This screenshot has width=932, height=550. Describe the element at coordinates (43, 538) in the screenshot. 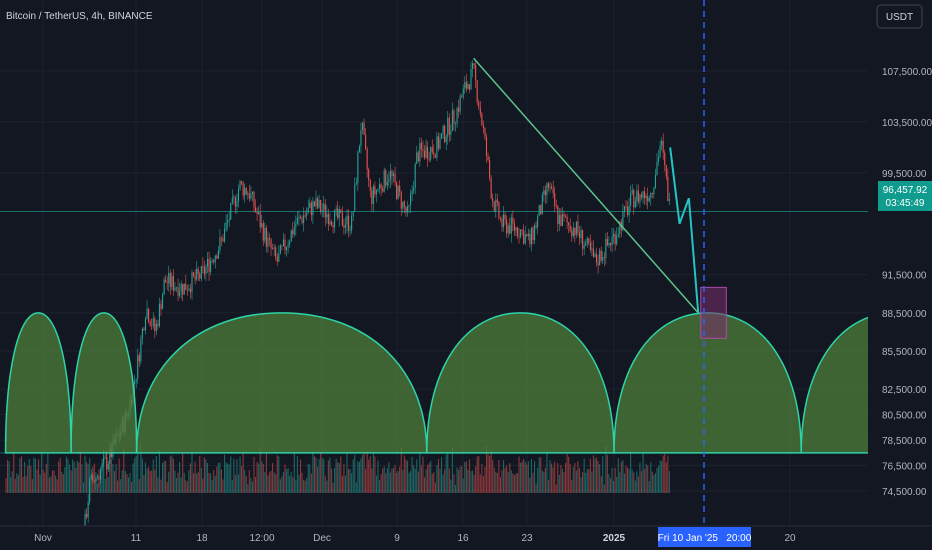

I see `time-tick-label: Nov` at that location.